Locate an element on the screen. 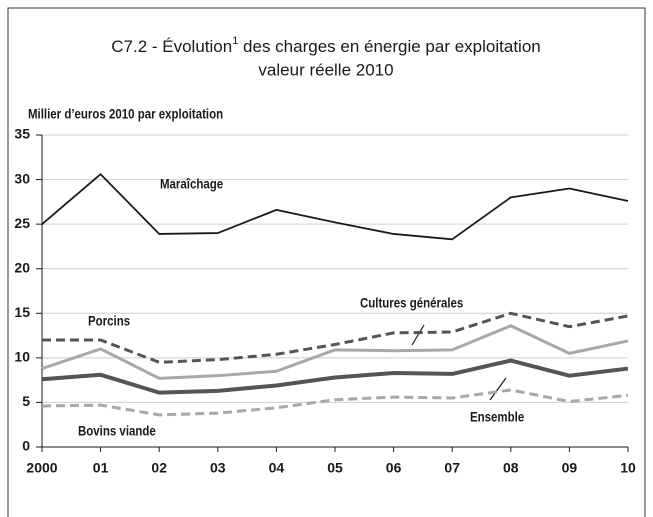 The width and height of the screenshot is (653, 517). y-tick-label: 15 is located at coordinates (22, 312).